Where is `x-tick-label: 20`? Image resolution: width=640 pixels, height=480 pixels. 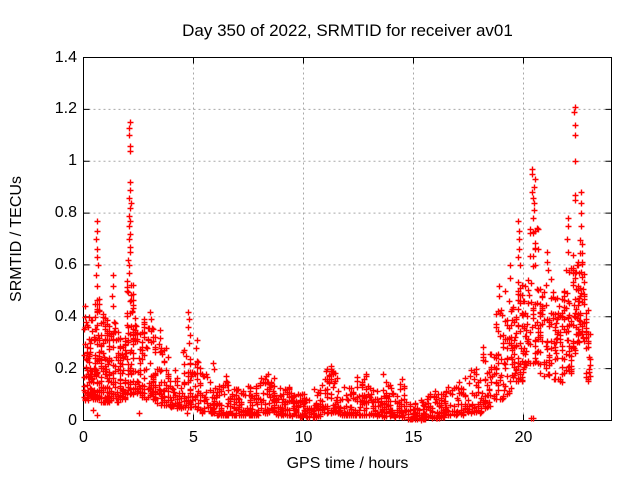 x-tick-label: 20 is located at coordinates (523, 437).